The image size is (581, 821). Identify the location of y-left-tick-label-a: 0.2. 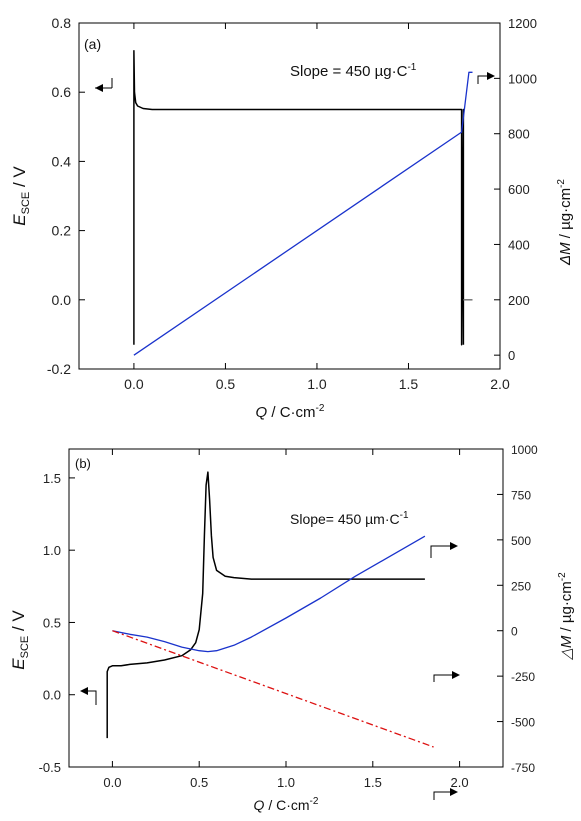
(62, 231).